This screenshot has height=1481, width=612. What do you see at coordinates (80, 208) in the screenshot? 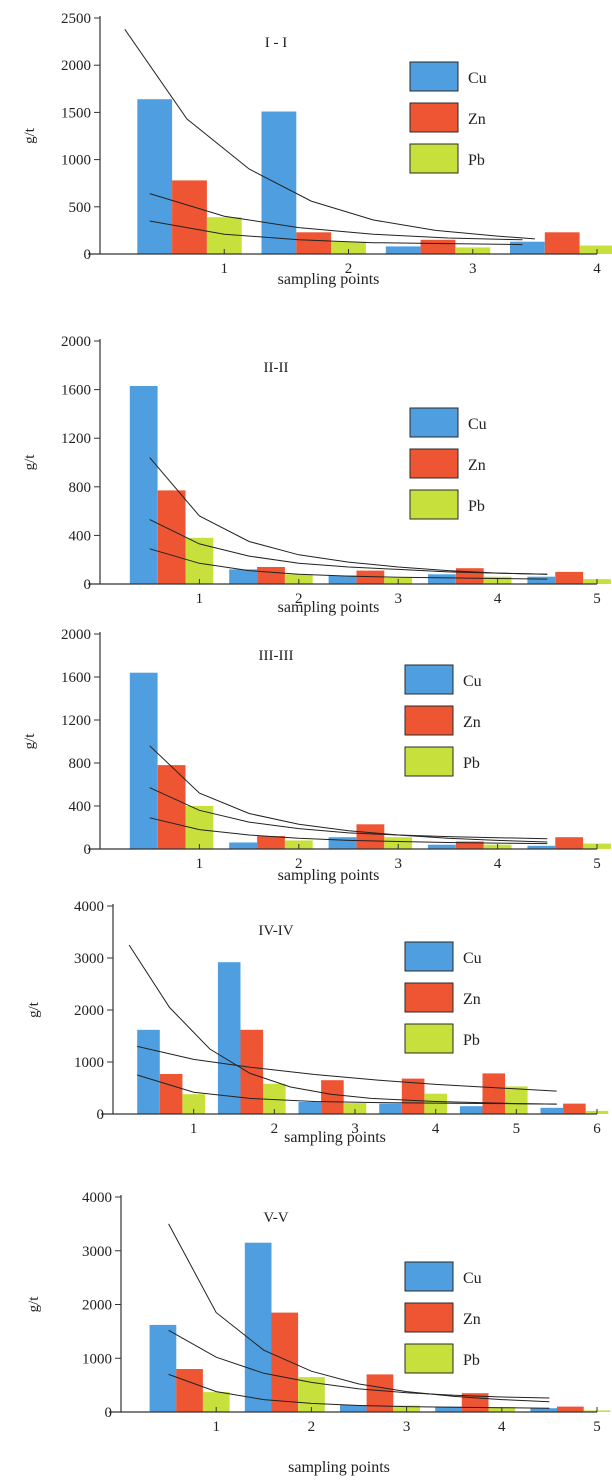
I see `y-tick-label: 500` at bounding box center [80, 208].